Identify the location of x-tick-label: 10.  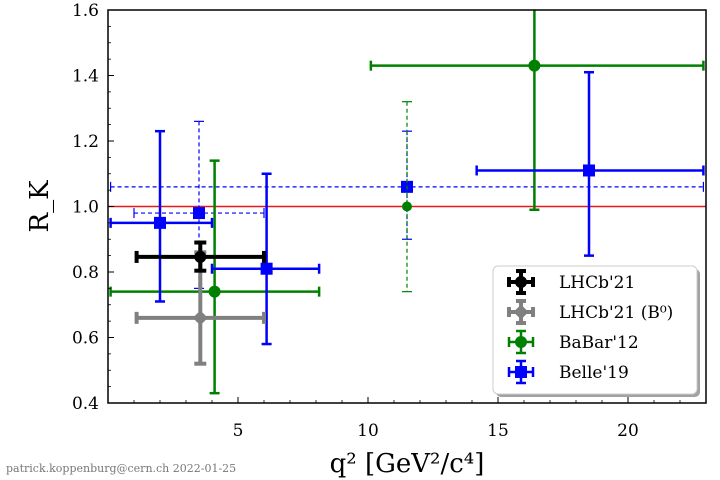
(368, 431).